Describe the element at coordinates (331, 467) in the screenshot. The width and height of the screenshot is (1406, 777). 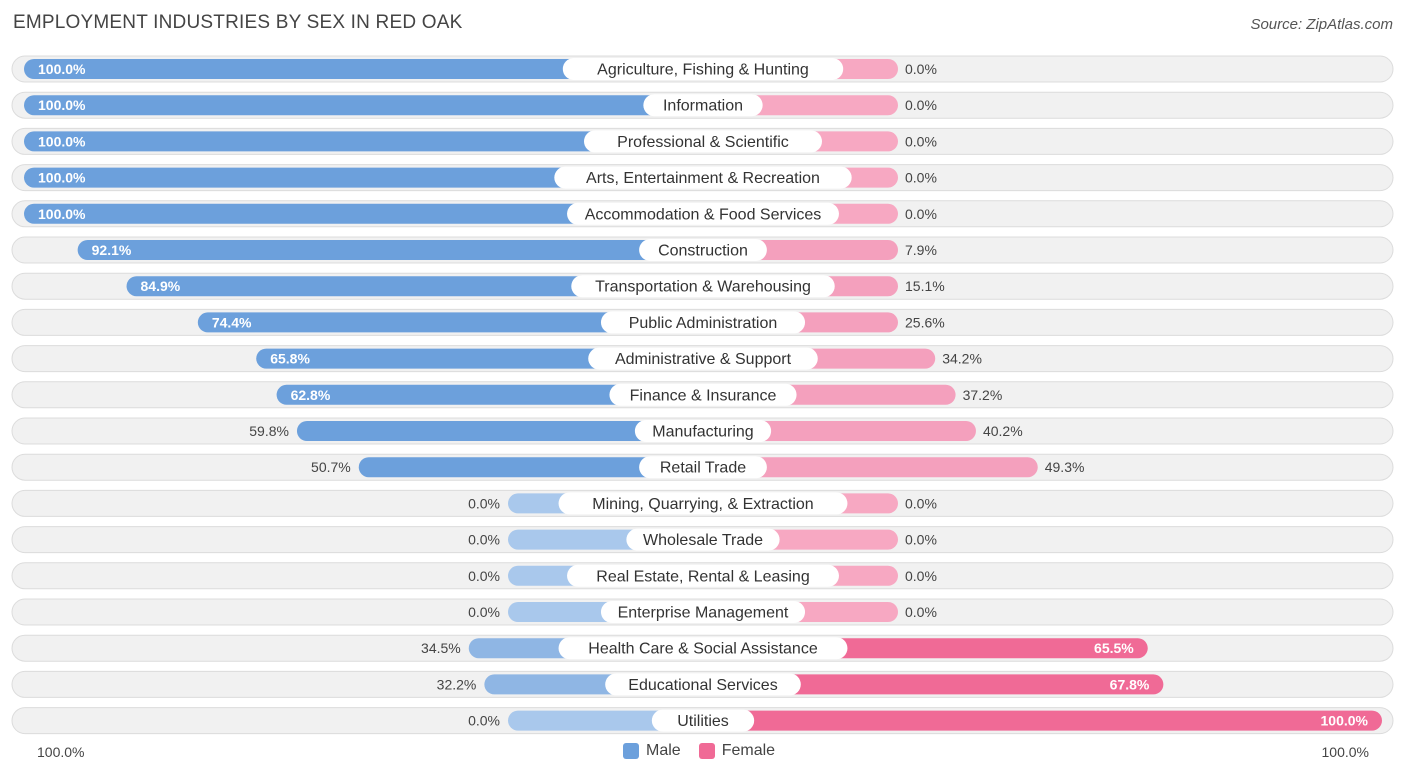
I see `male-value-label: 50.7%` at that location.